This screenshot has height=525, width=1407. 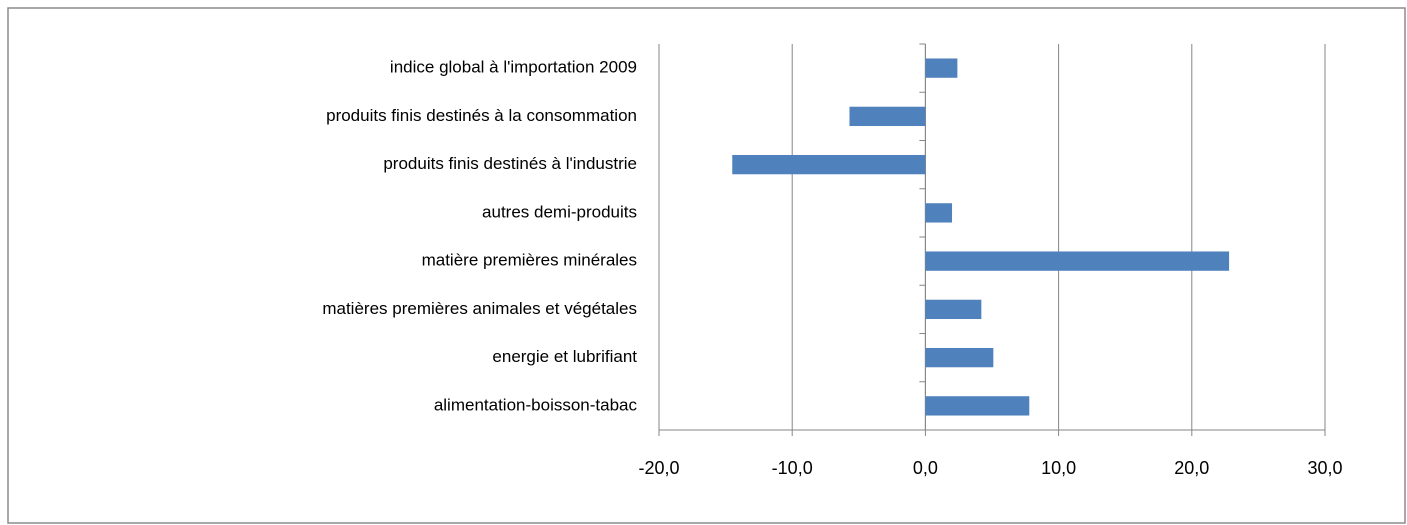 What do you see at coordinates (925, 468) in the screenshot?
I see `x-tick-label: 0,0` at bounding box center [925, 468].